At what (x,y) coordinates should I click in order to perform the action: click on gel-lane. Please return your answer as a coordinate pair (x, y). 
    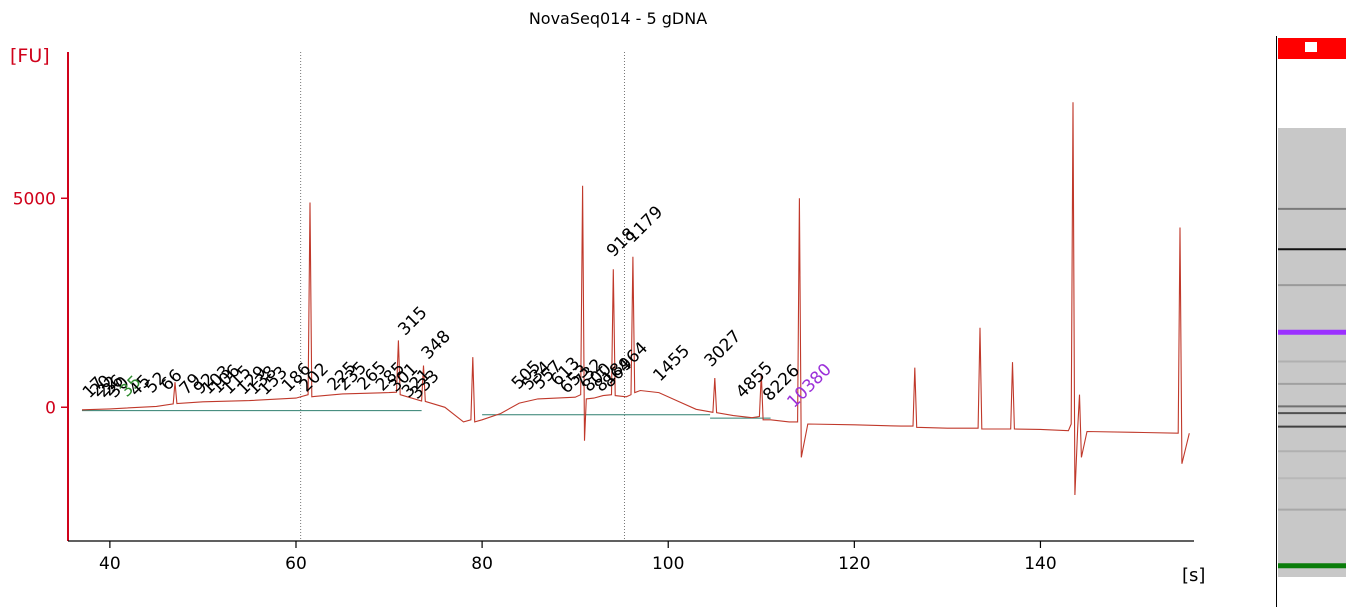
    Looking at the image, I should click on (1311, 321).